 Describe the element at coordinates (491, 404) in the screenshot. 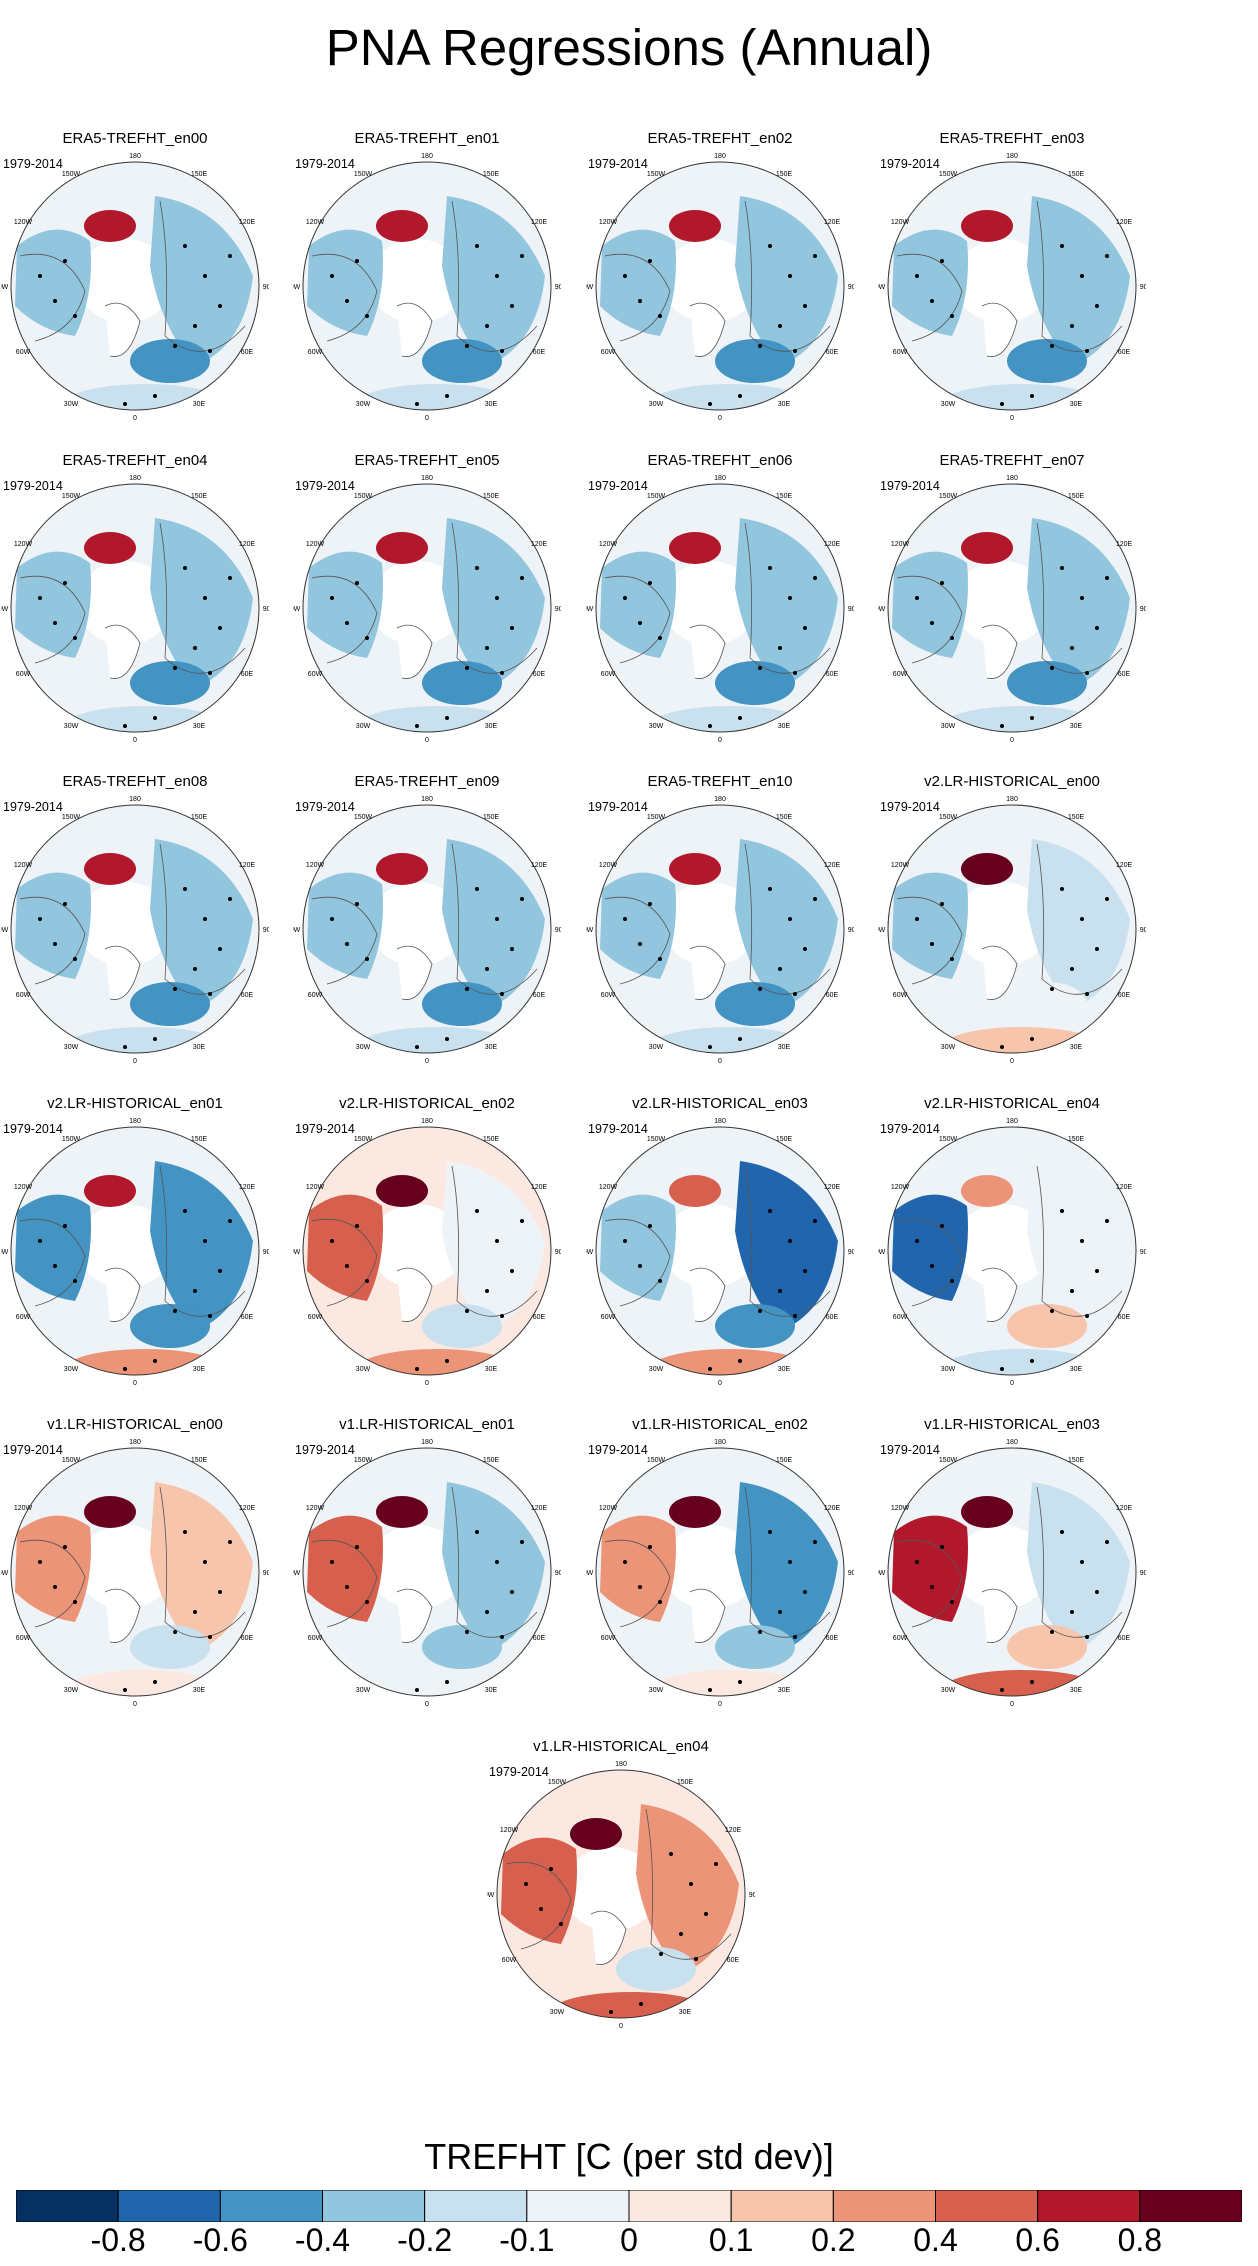

I see `lon-label: 30E` at that location.